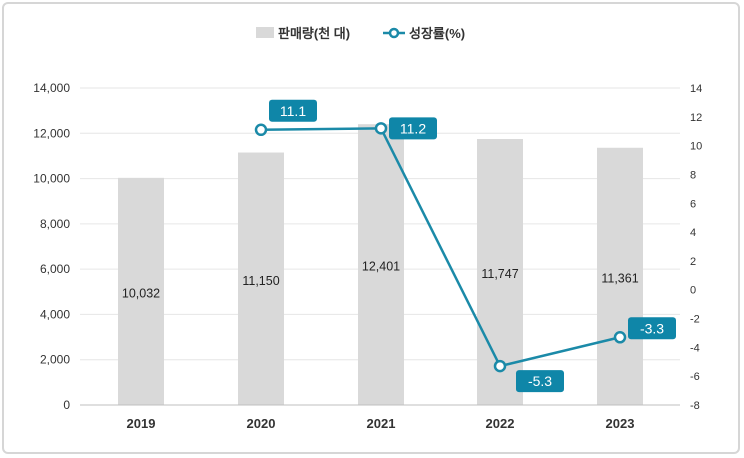 The height and width of the screenshot is (458, 744). What do you see at coordinates (695, 320) in the screenshot?
I see `y-right-tick-label: -2` at bounding box center [695, 320].